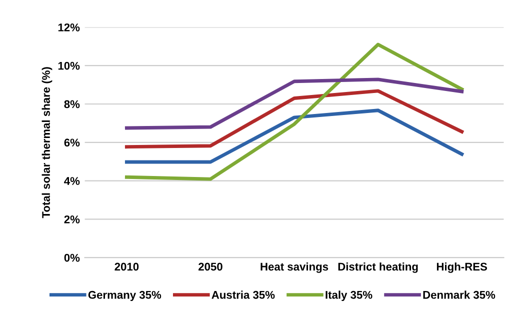 The image size is (514, 320). What do you see at coordinates (462, 267) in the screenshot?
I see `x-tick-label: High-RES` at bounding box center [462, 267].